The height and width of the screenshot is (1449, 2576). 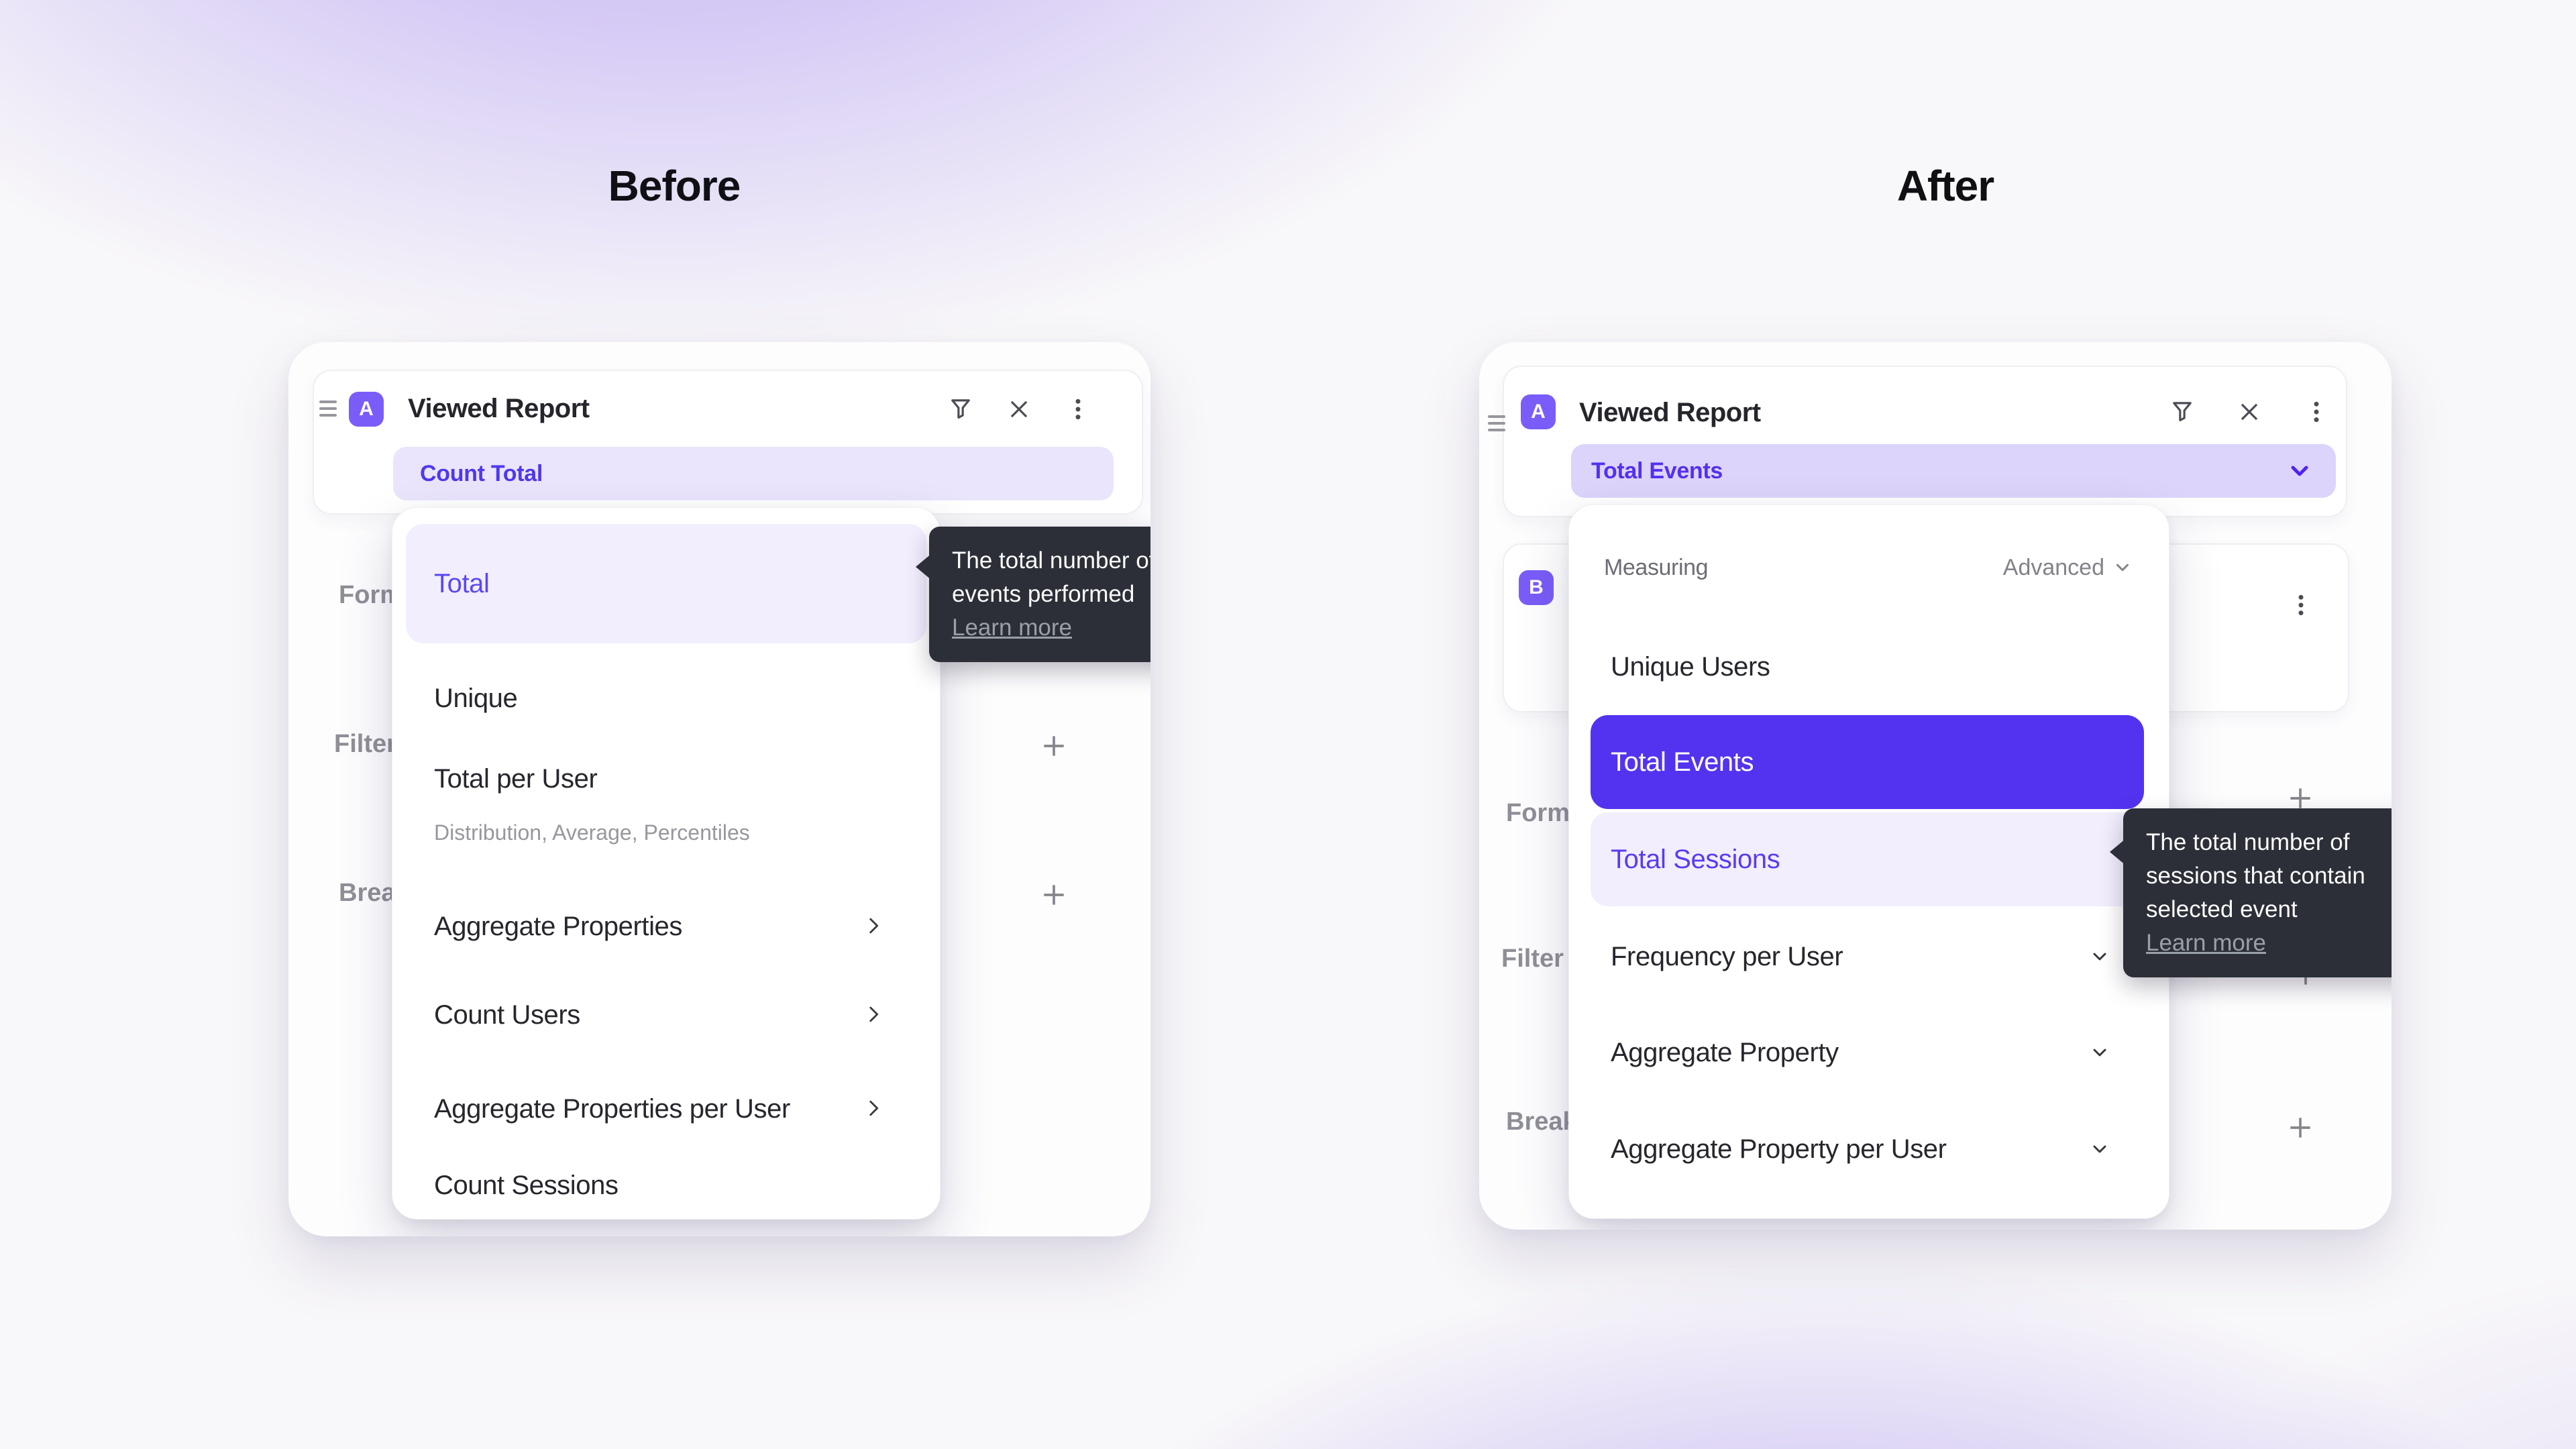 I want to click on menu-item-label: Total Events, so click(x=1682, y=762).